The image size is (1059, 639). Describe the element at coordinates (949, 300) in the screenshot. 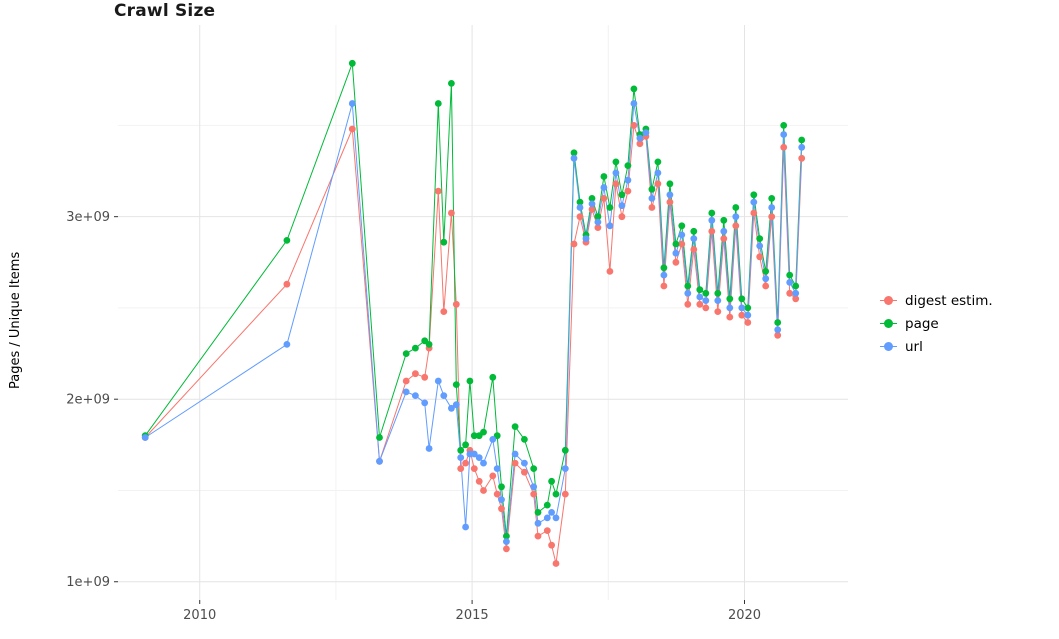

I see `legend-label-digest-estim: digest estim.` at that location.